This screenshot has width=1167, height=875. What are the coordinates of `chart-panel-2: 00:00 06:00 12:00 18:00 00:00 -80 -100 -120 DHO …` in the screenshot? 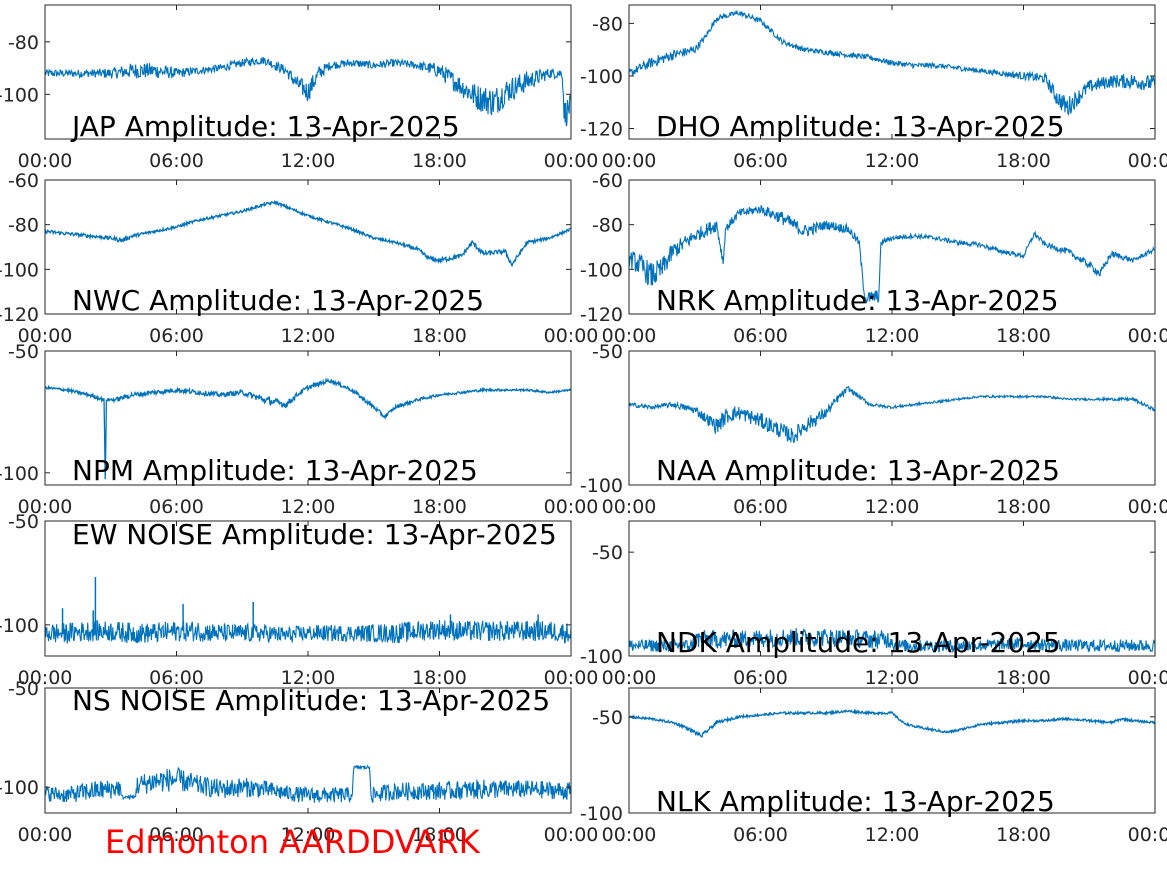 It's located at (873, 88).